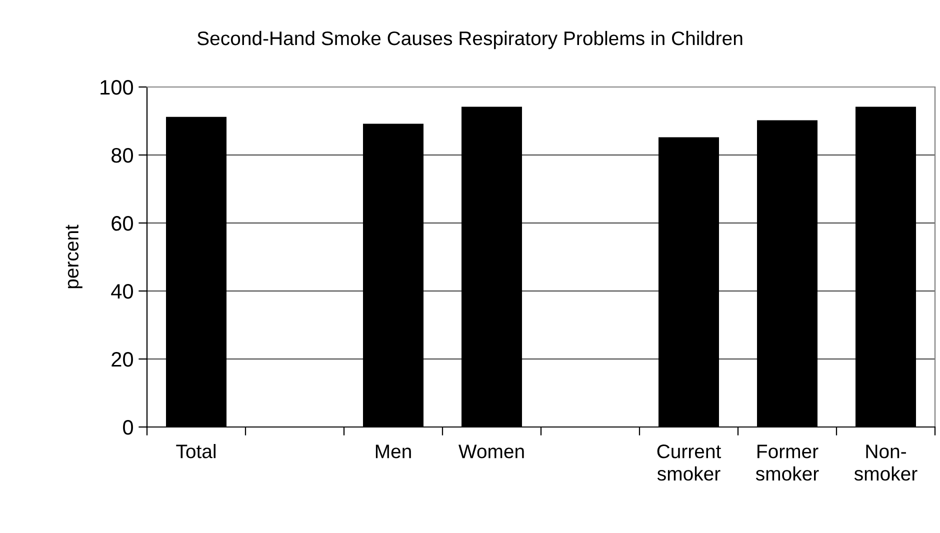  What do you see at coordinates (196, 451) in the screenshot?
I see `x-tick-label: Total` at bounding box center [196, 451].